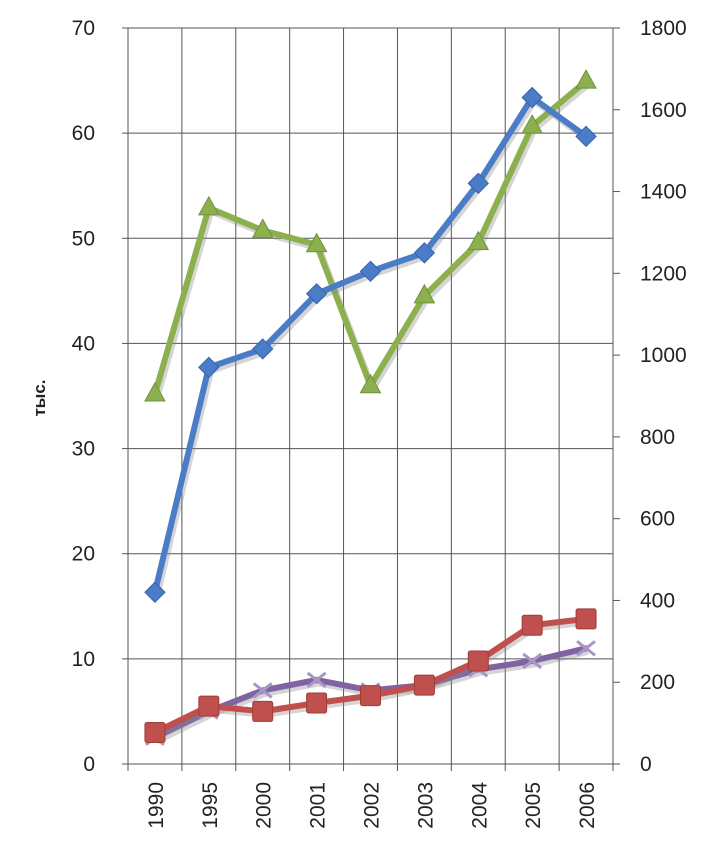 The width and height of the screenshot is (712, 865). Describe the element at coordinates (83, 238) in the screenshot. I see `y-left-tick-label: 50` at that location.